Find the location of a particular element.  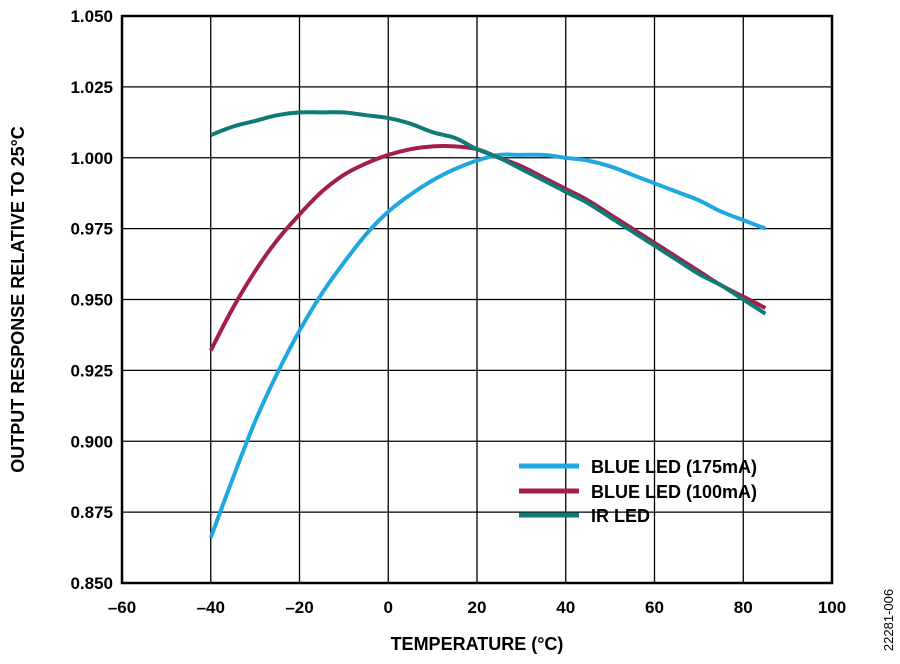

y-tick-label: 0.950 is located at coordinates (91, 300).